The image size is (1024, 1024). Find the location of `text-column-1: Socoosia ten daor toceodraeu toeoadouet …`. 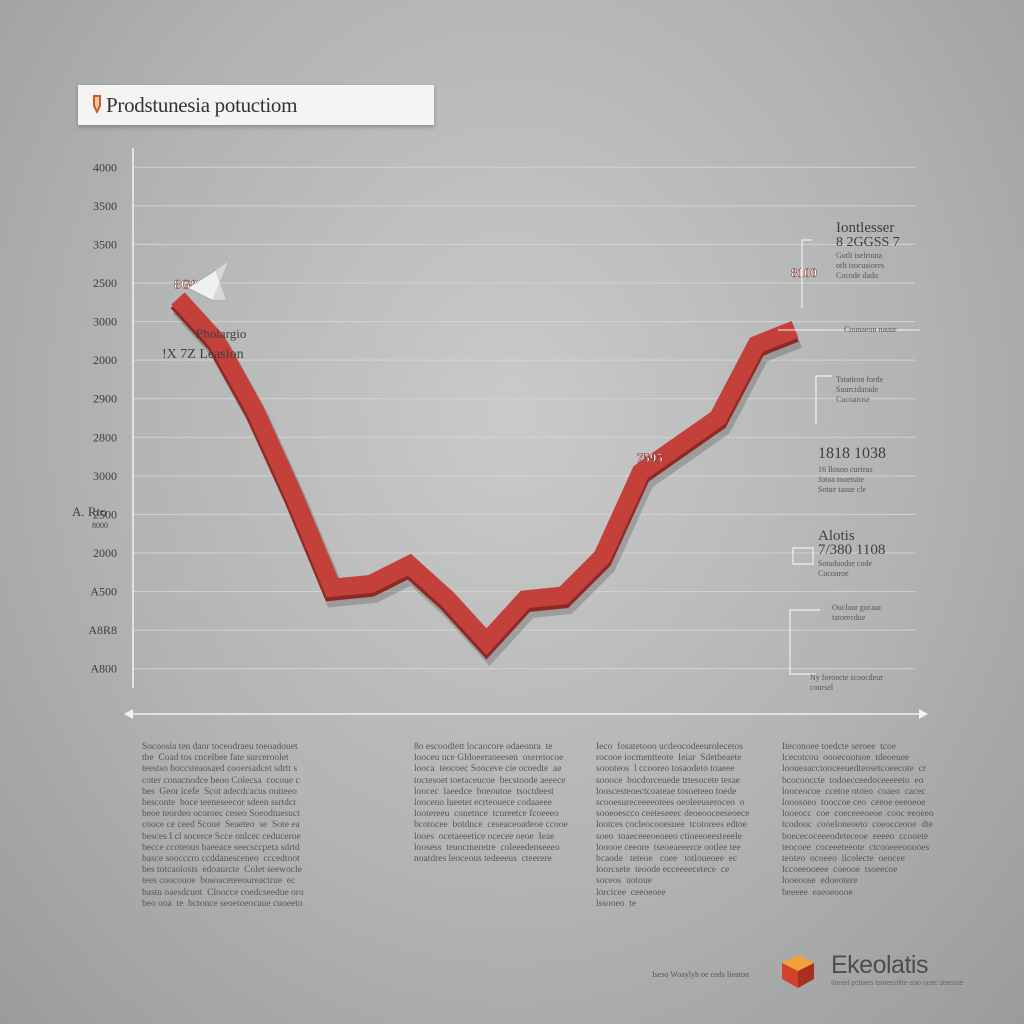

text-column-1: Socoosia ten daor toceodraeu toeoadouet … is located at coordinates (223, 824).